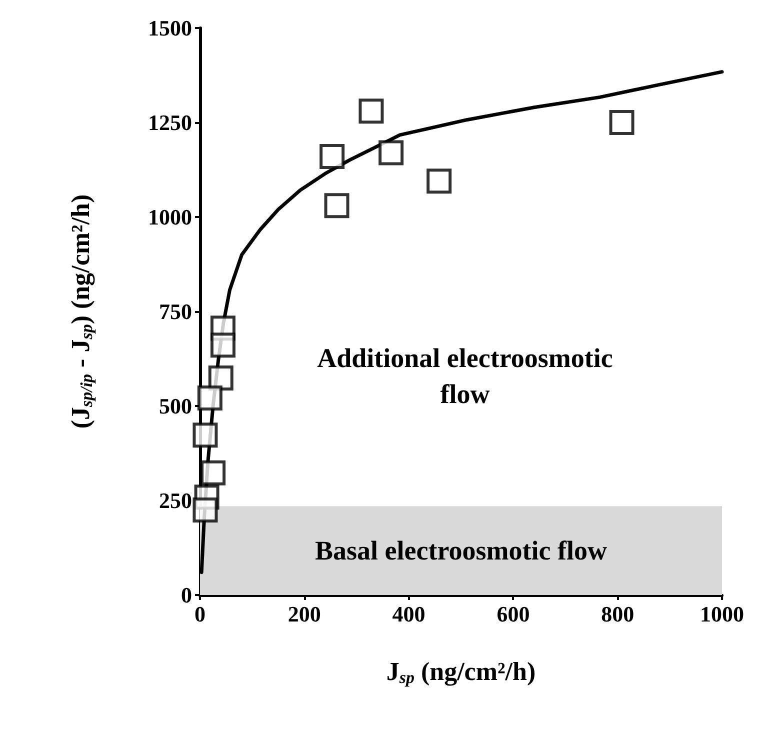  Describe the element at coordinates (461, 551) in the screenshot. I see `band-label: Basal electroosmotic flow` at that location.